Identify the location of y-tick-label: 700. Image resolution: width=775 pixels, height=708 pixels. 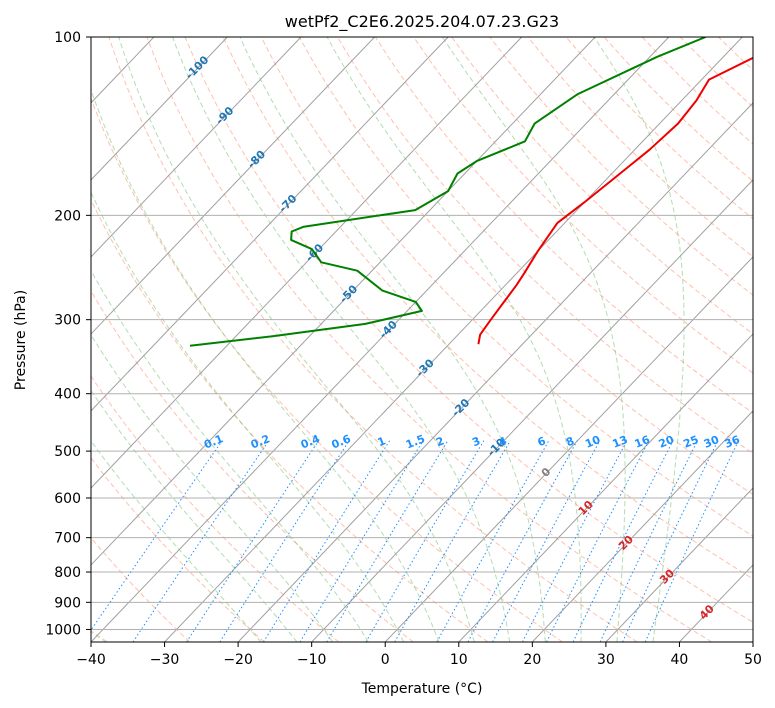
(67, 539).